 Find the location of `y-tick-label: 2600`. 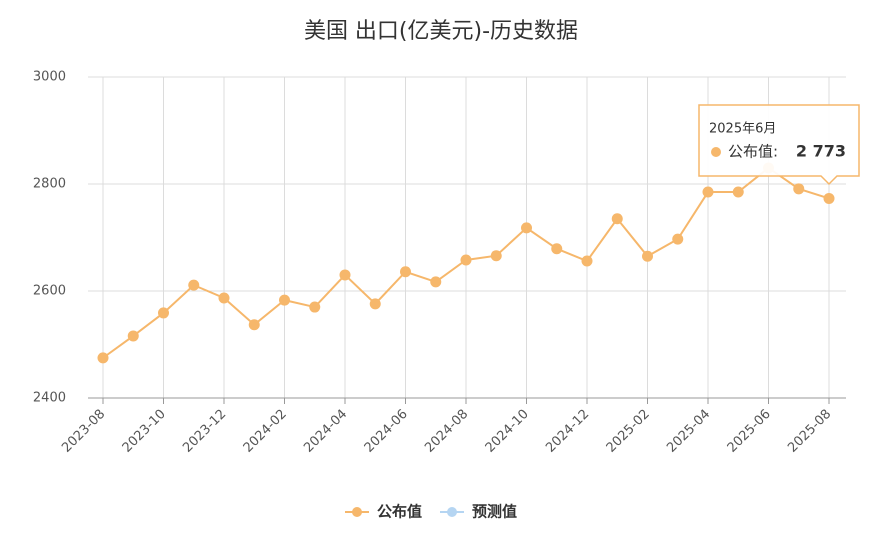

y-tick-label: 2600 is located at coordinates (49, 291).